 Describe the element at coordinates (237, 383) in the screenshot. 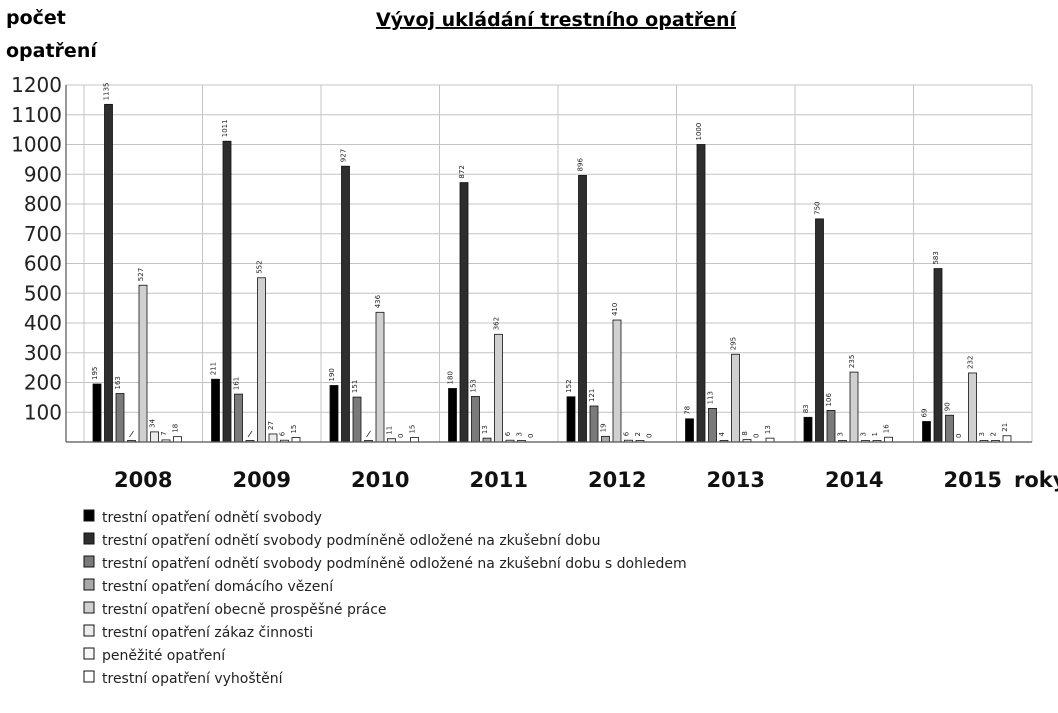

I see `data-label: 161` at that location.